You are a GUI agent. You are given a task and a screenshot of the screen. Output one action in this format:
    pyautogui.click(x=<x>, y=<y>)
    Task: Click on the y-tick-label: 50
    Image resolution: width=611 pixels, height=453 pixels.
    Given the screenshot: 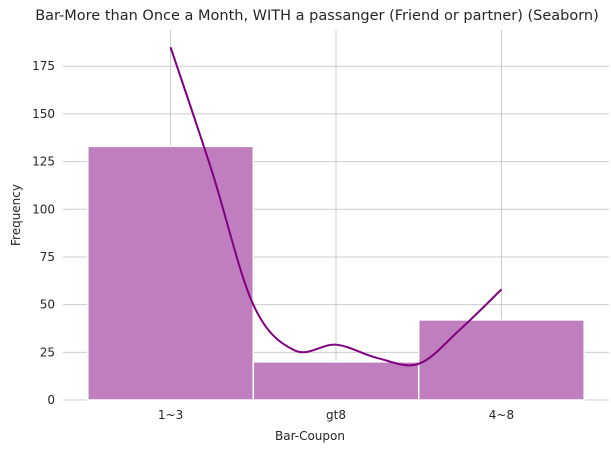 What is the action you would take?
    pyautogui.click(x=47, y=305)
    